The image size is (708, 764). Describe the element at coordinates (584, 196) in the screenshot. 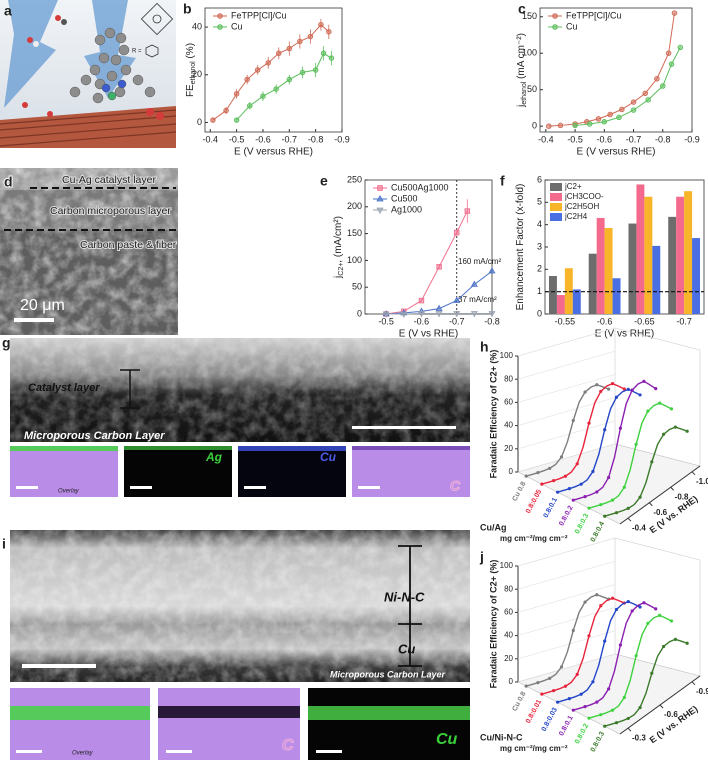

I see `legend-label: jCH3COO-` at that location.